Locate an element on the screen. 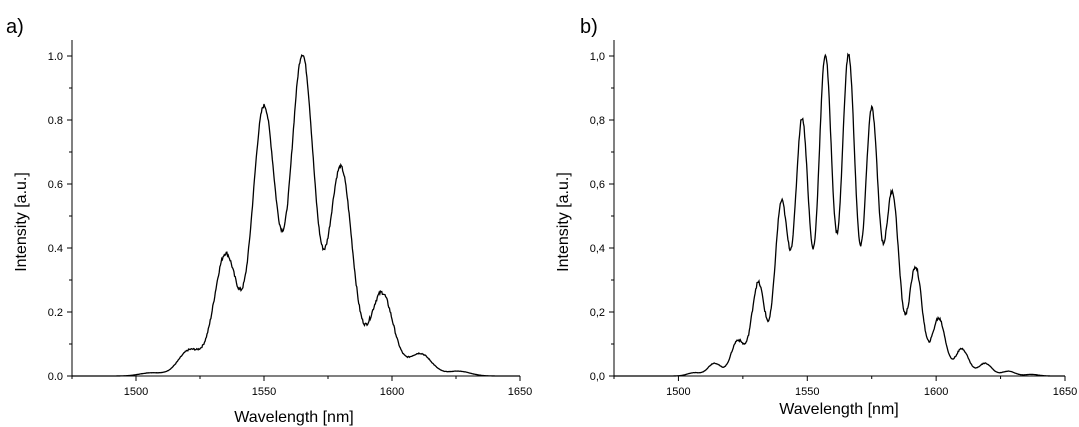 The image size is (1079, 427). panel-a-xlabel: Wavelength [nm] is located at coordinates (293, 417).